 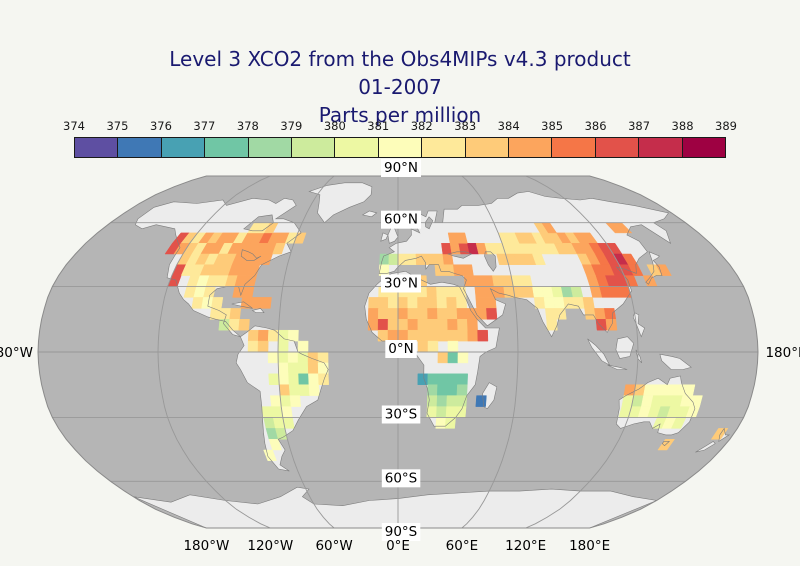 What do you see at coordinates (726, 126) in the screenshot?
I see `colorbar-tick: 389` at bounding box center [726, 126].